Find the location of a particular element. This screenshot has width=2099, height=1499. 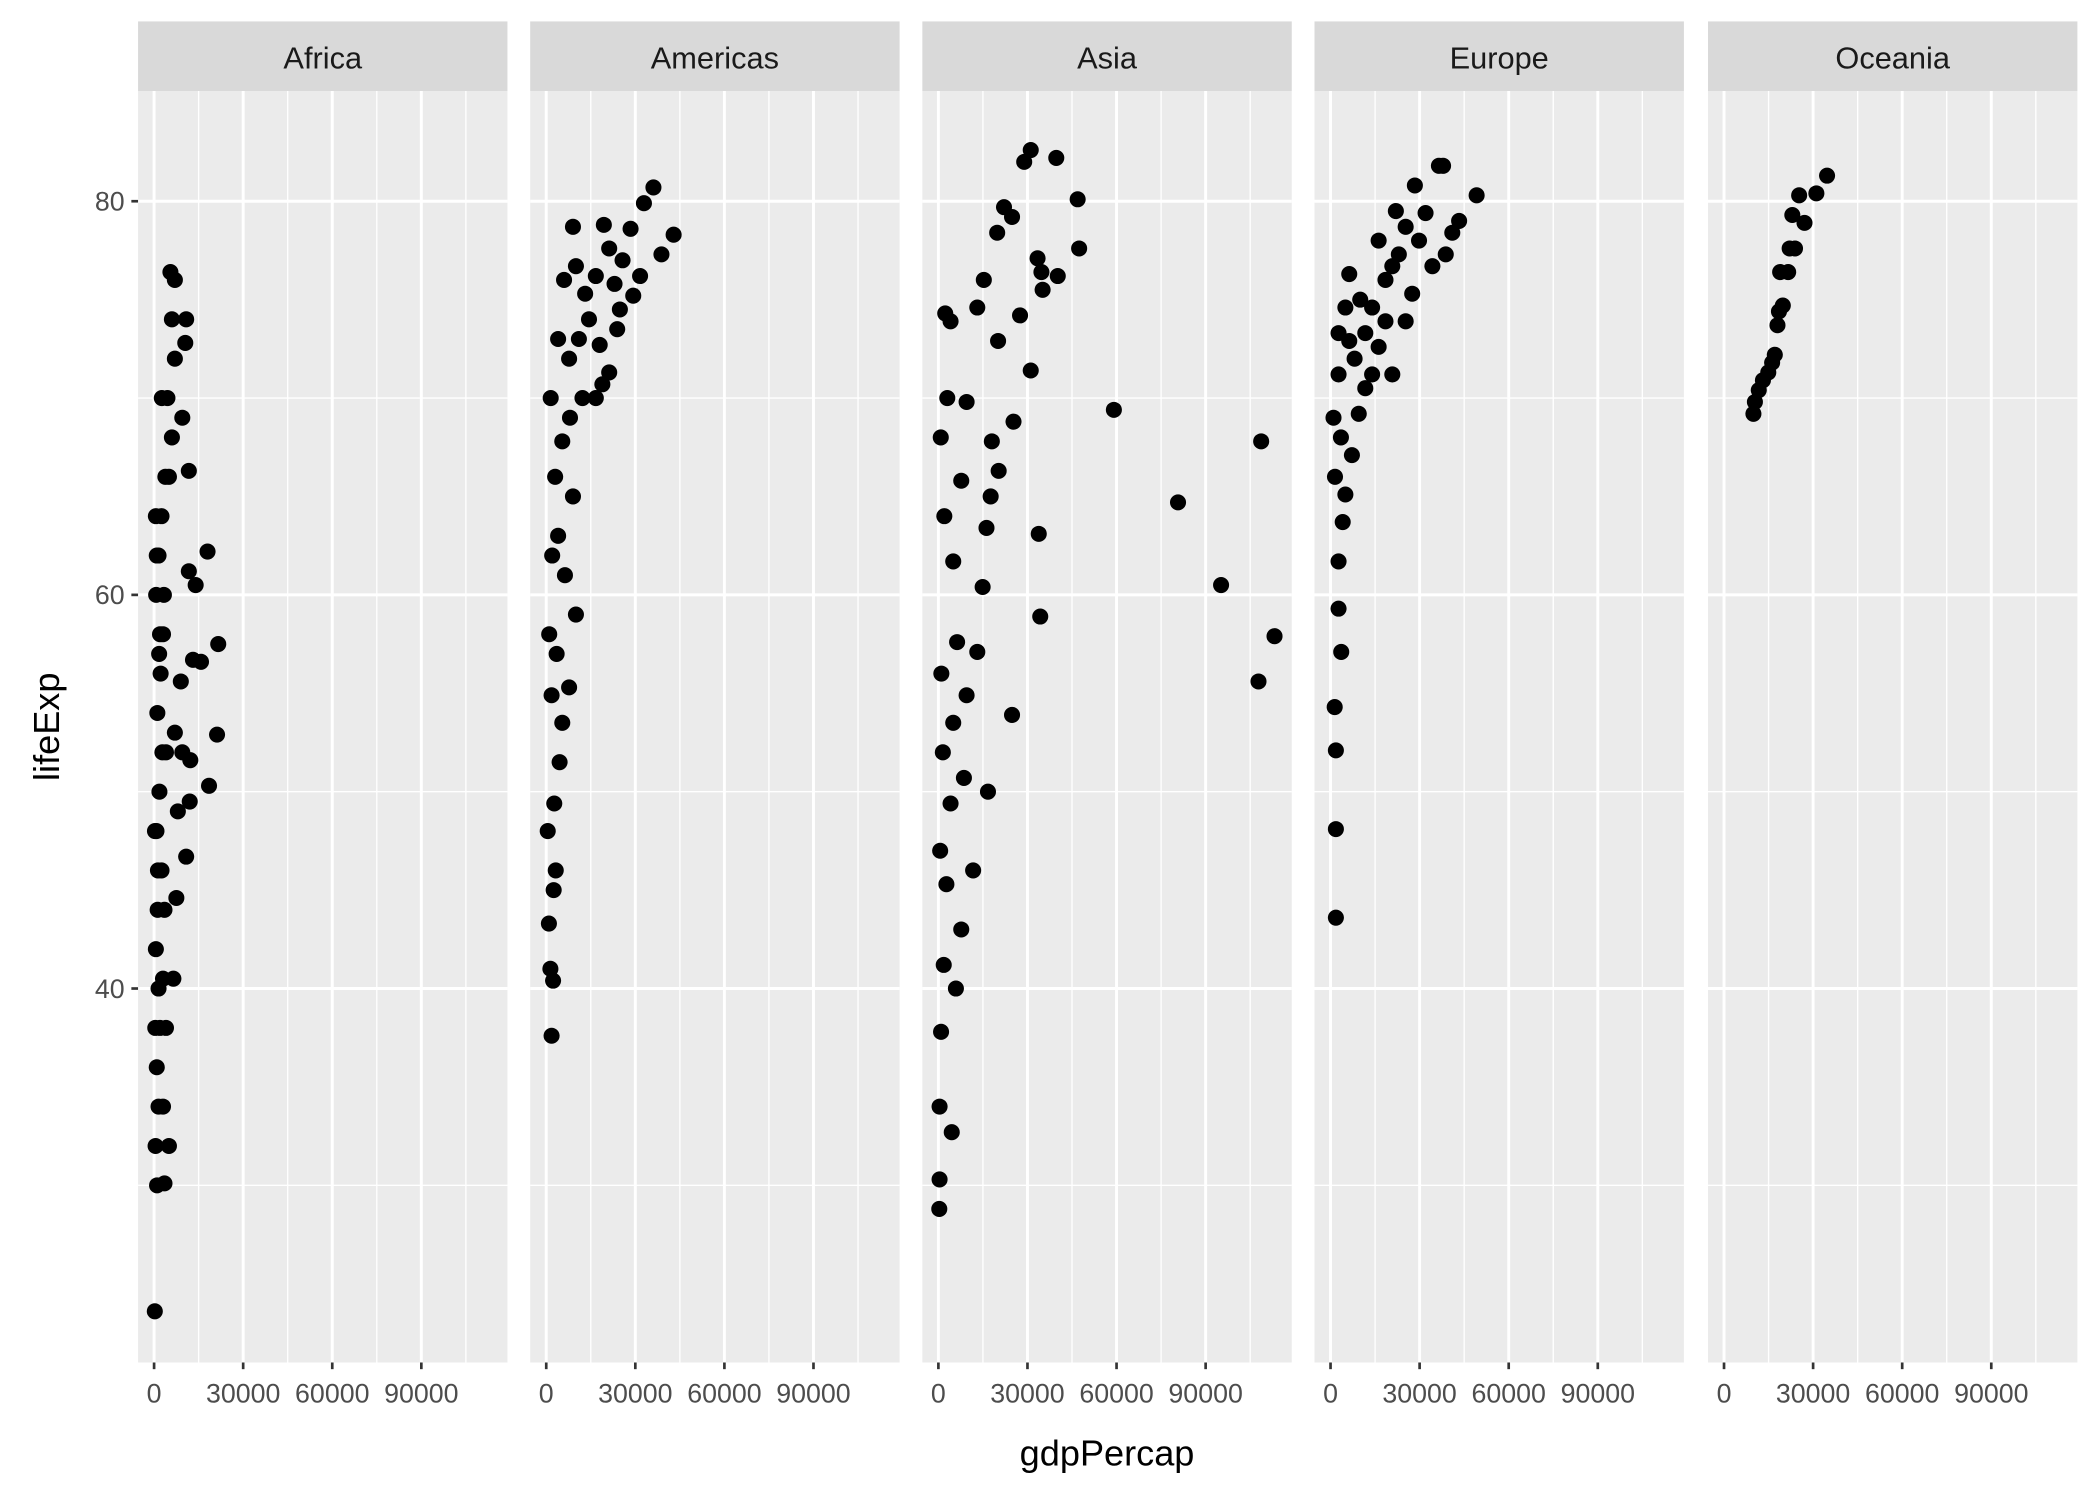

panel-background is located at coordinates (715, 727).